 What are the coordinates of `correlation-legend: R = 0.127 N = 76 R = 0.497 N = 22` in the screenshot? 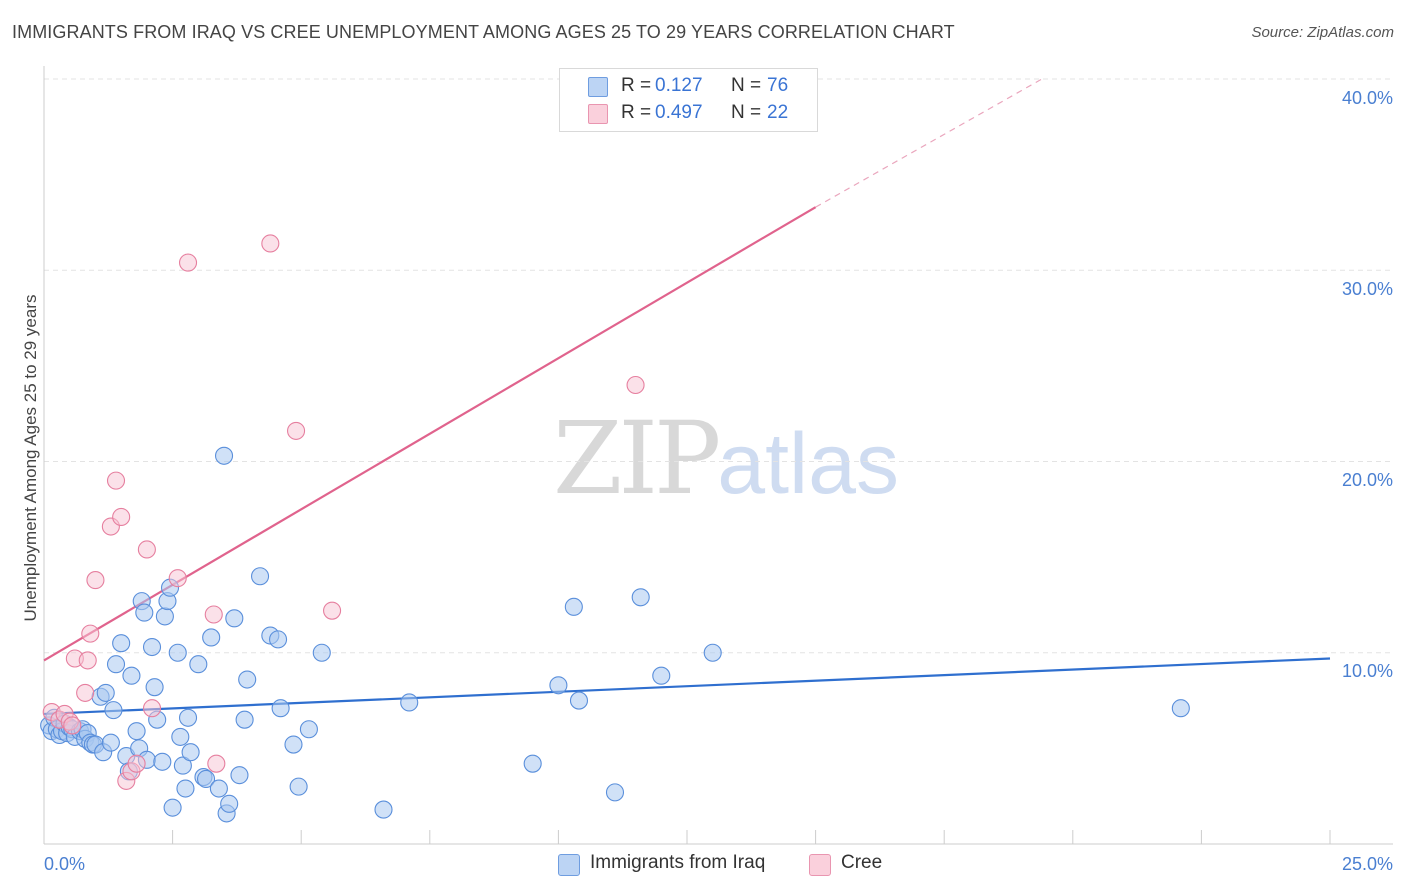 It's located at (688, 100).